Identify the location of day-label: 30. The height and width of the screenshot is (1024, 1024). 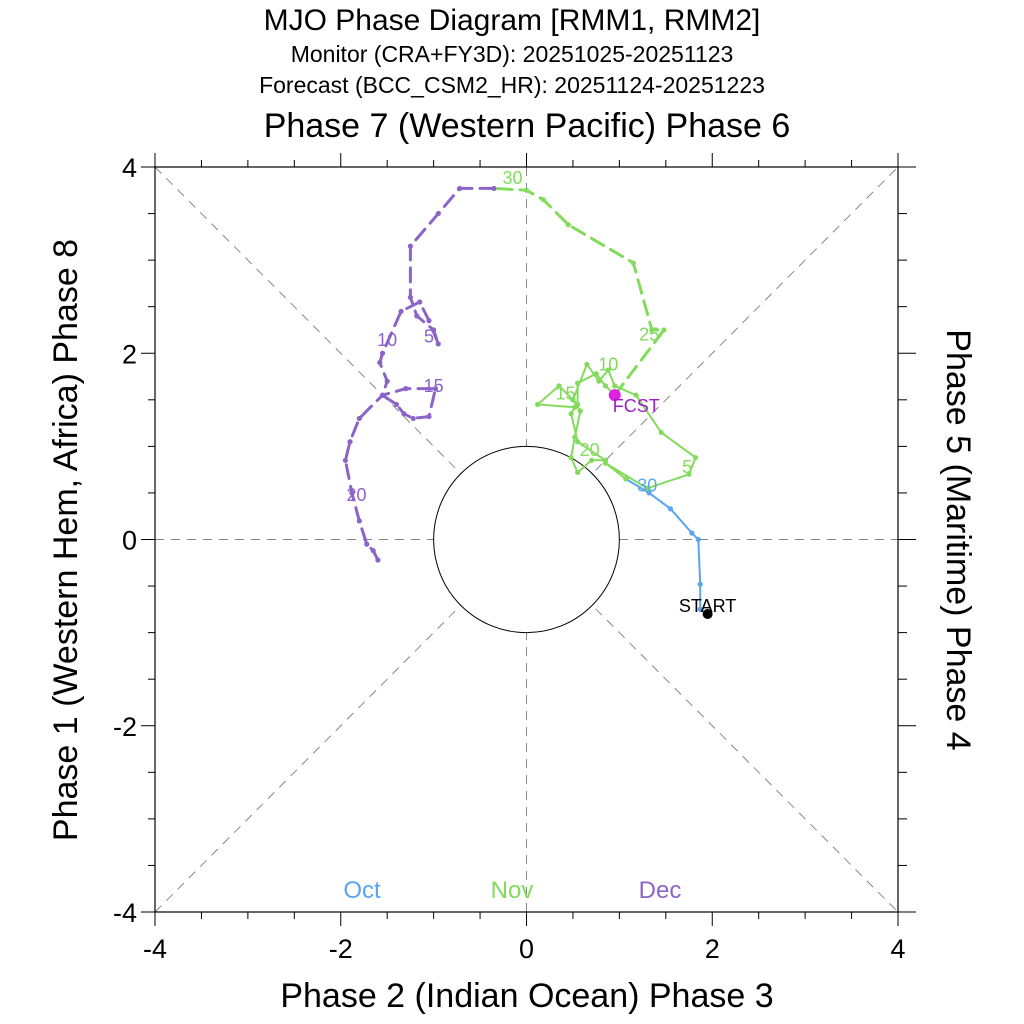
(647, 485).